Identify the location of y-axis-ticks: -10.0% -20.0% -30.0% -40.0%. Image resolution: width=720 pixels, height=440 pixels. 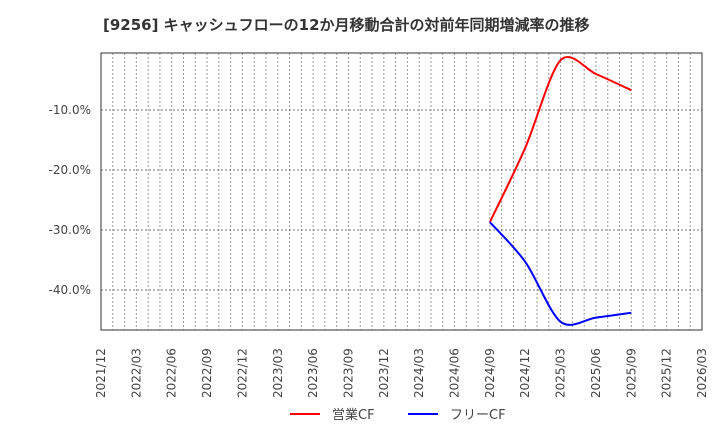
(70, 200).